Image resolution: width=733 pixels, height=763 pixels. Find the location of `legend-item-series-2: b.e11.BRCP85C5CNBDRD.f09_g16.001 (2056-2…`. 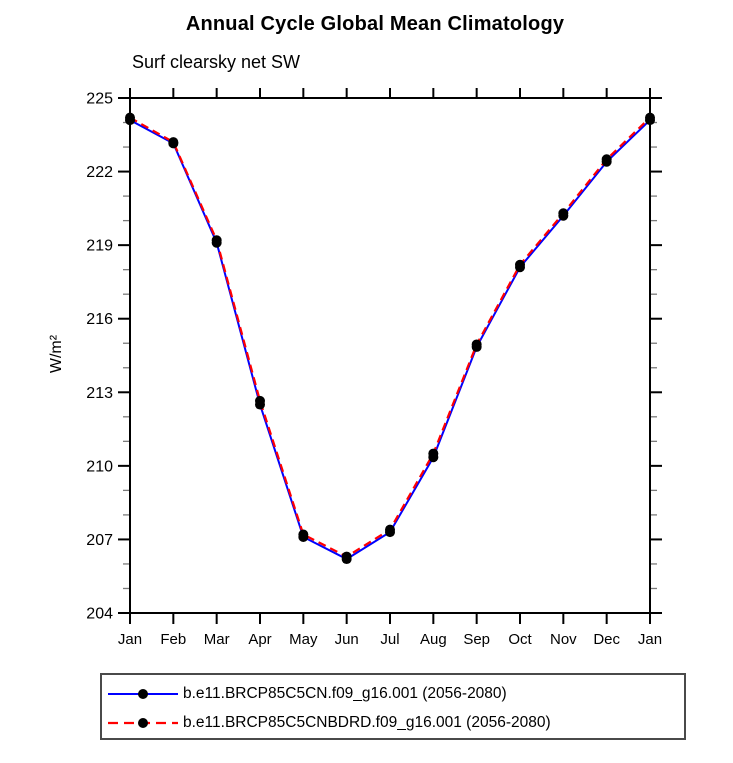

legend-item-series-2: b.e11.BRCP85C5CNBDRD.f09_g16.001 (2056-2… is located at coordinates (393, 722).